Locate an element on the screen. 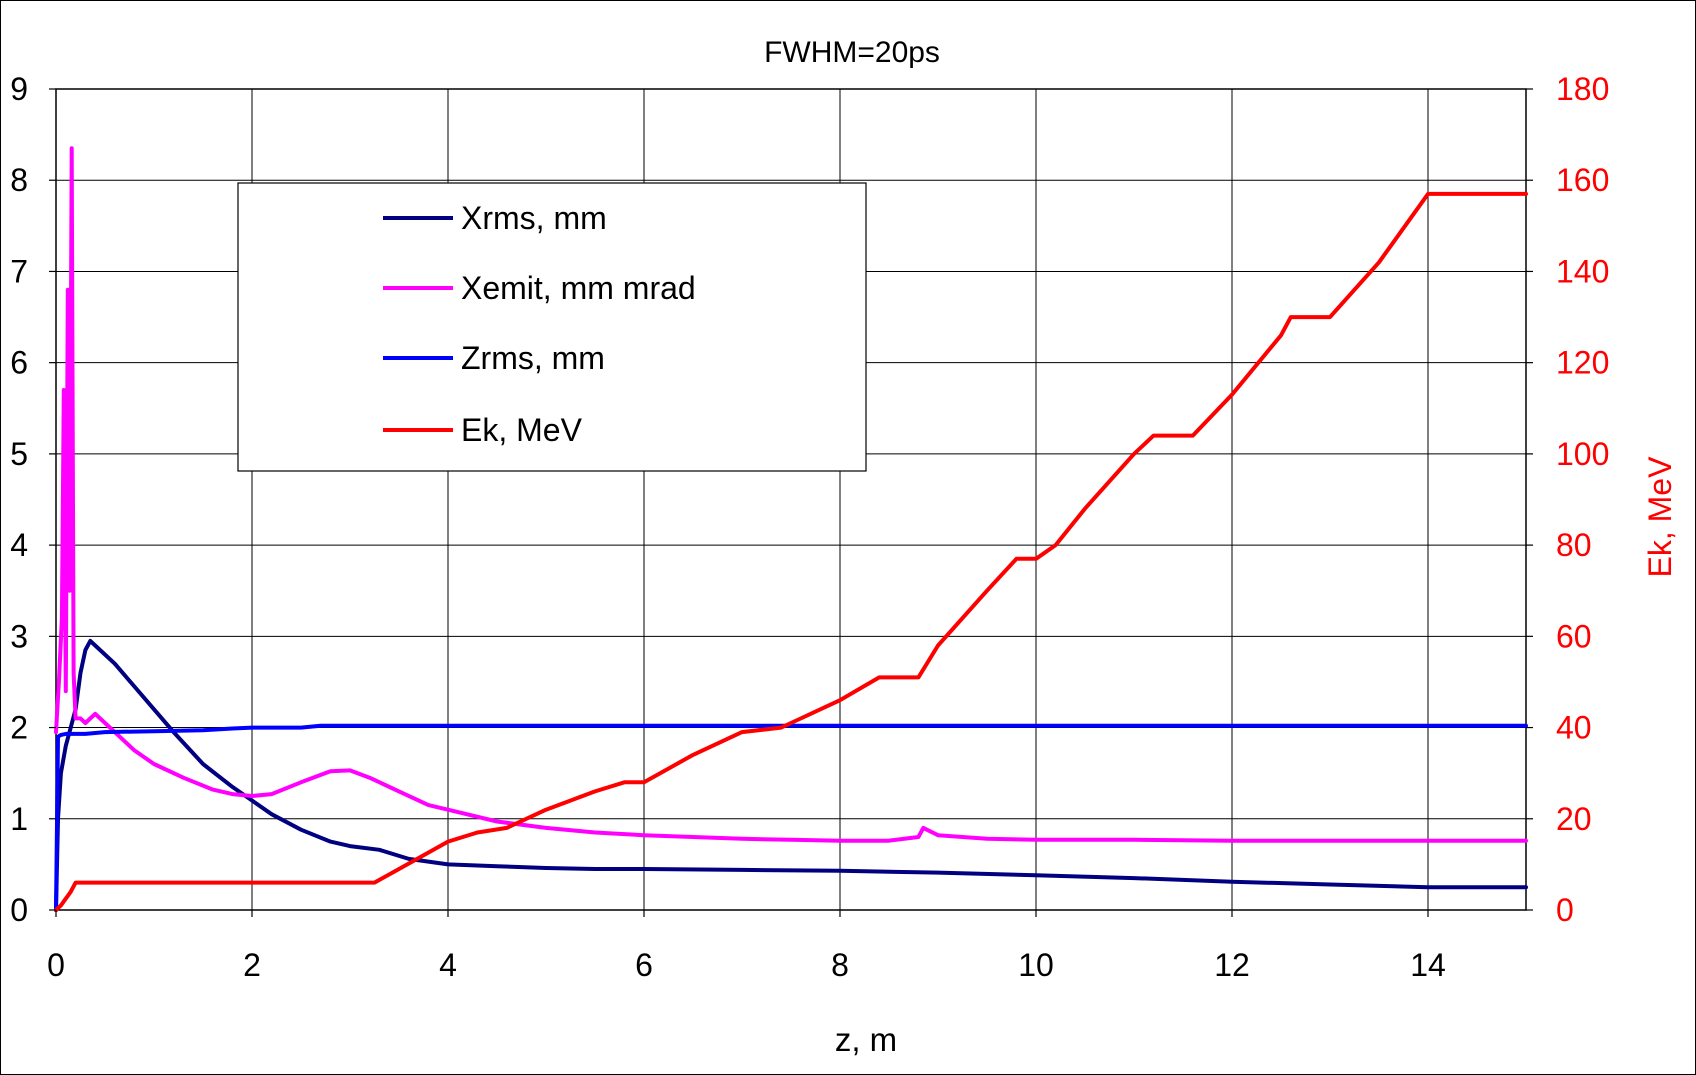  y2-tick-label: 80 is located at coordinates (1574, 545).